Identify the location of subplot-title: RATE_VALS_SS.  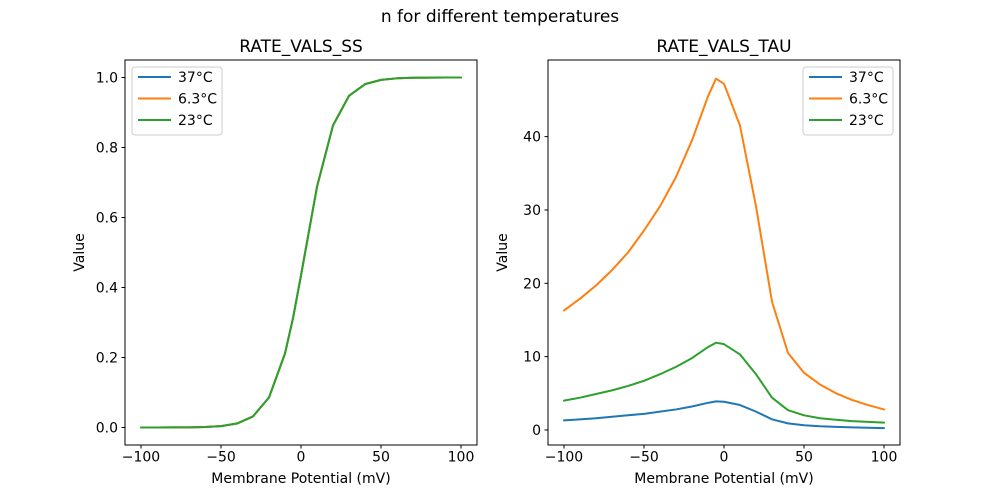
(301, 47).